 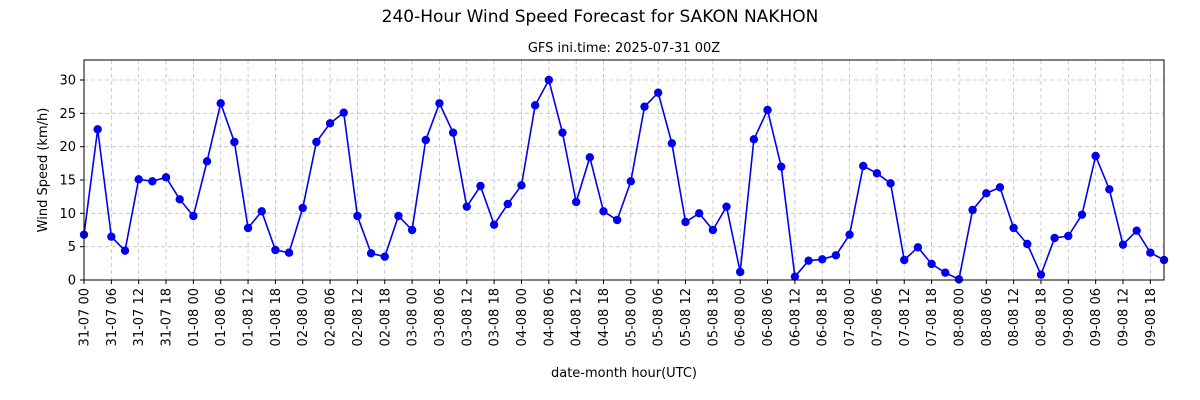 What do you see at coordinates (67, 81) in the screenshot?
I see `y-tick-label: 30` at bounding box center [67, 81].